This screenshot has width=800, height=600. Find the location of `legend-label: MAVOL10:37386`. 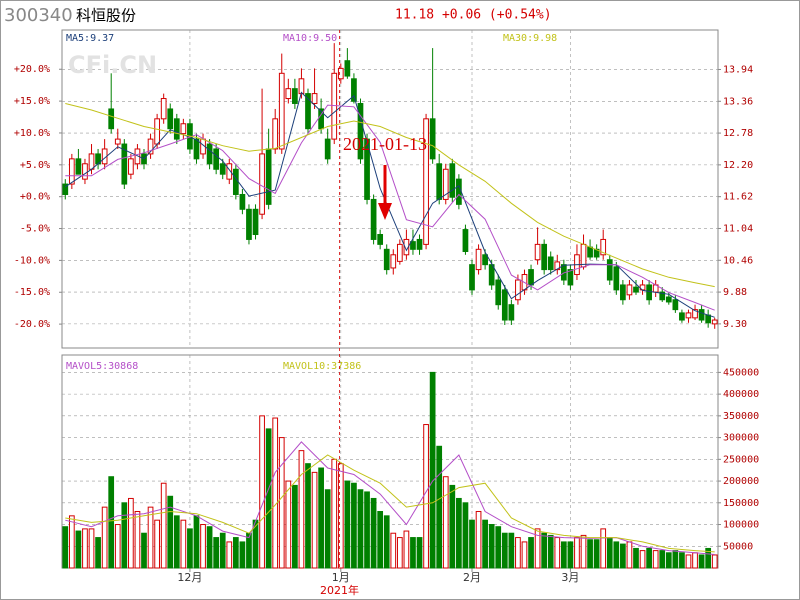

legend-label: MAVOL10:37386 is located at coordinates (322, 366).